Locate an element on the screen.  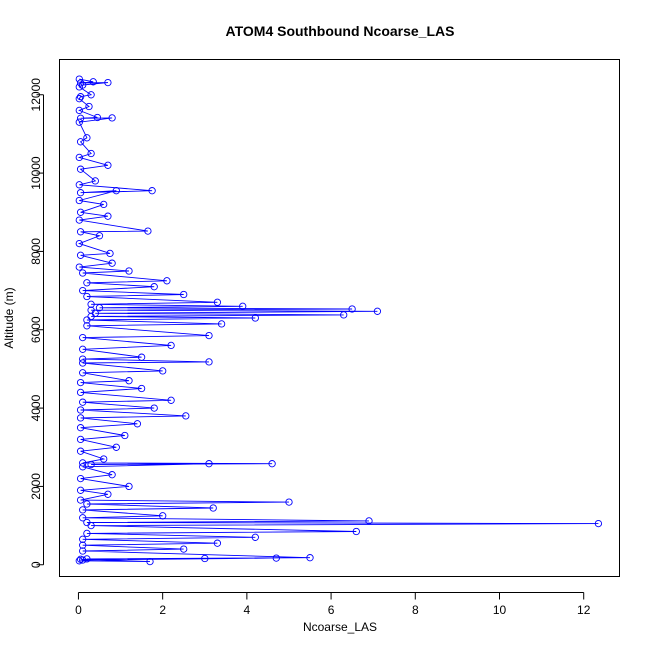
x-tick-label: 4 is located at coordinates (247, 610).